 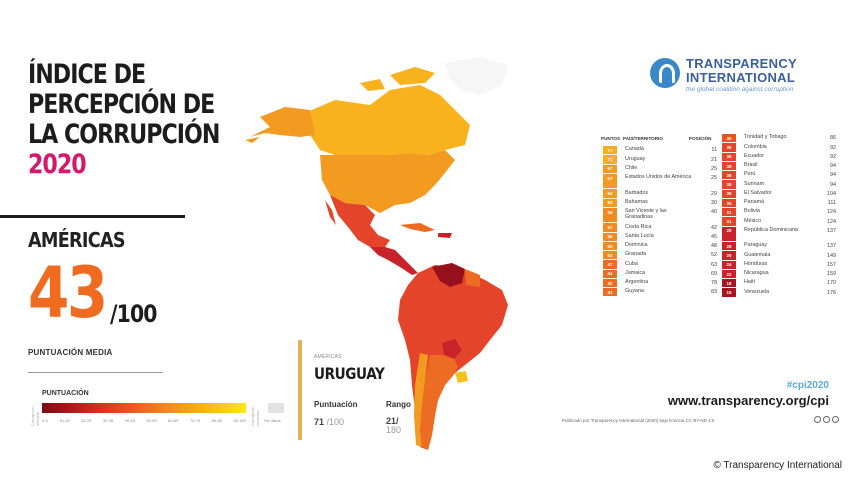 What do you see at coordinates (714, 236) in the screenshot?
I see `rank-position: 45` at bounding box center [714, 236].